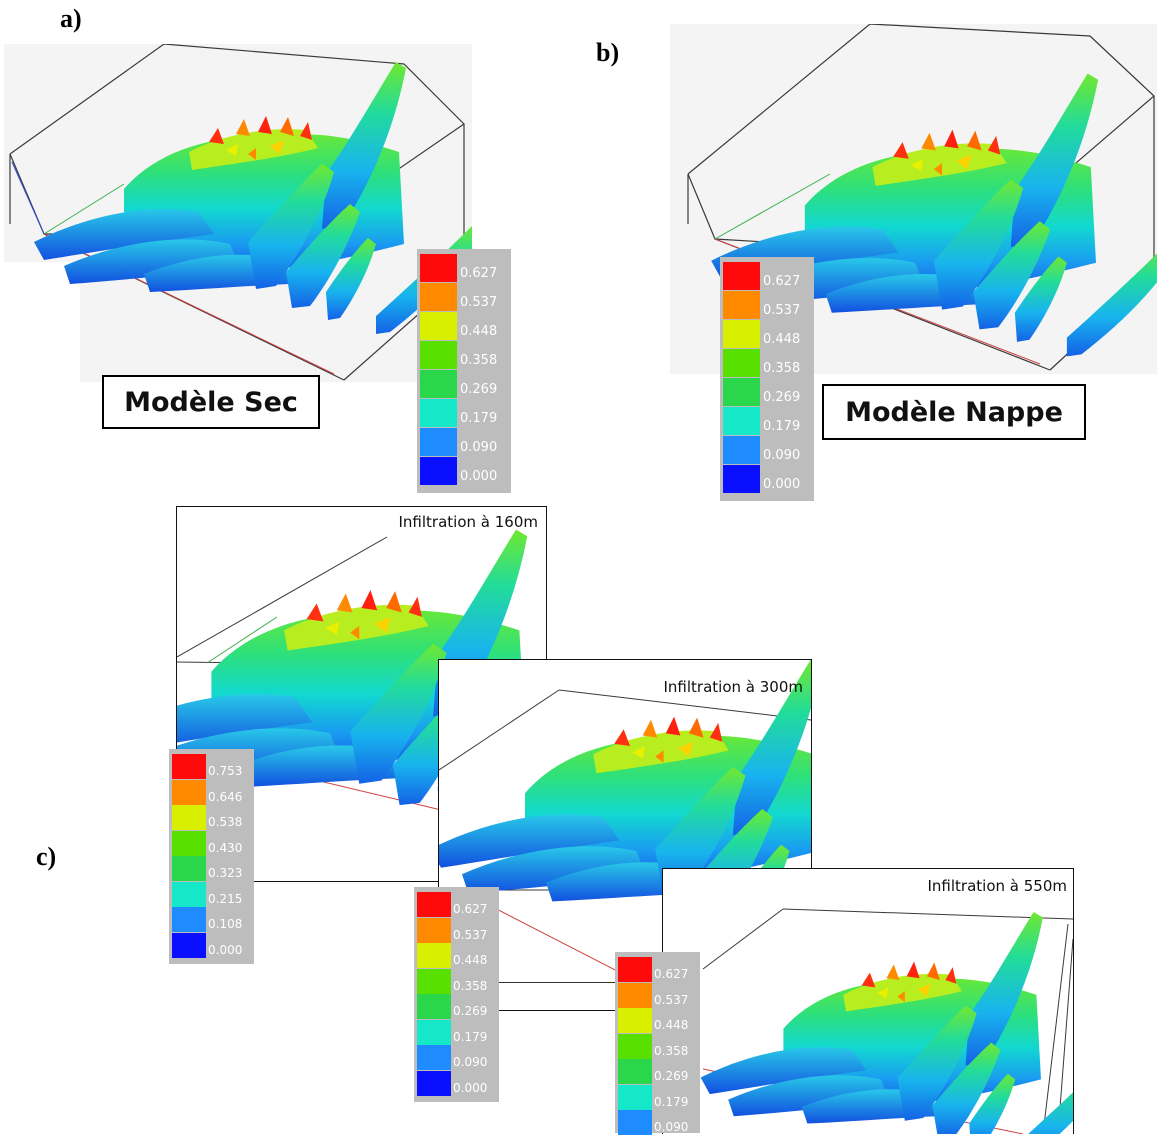 The height and width of the screenshot is (1136, 1157). What do you see at coordinates (225, 873) in the screenshot?
I see `legend-value: 0.323` at bounding box center [225, 873].